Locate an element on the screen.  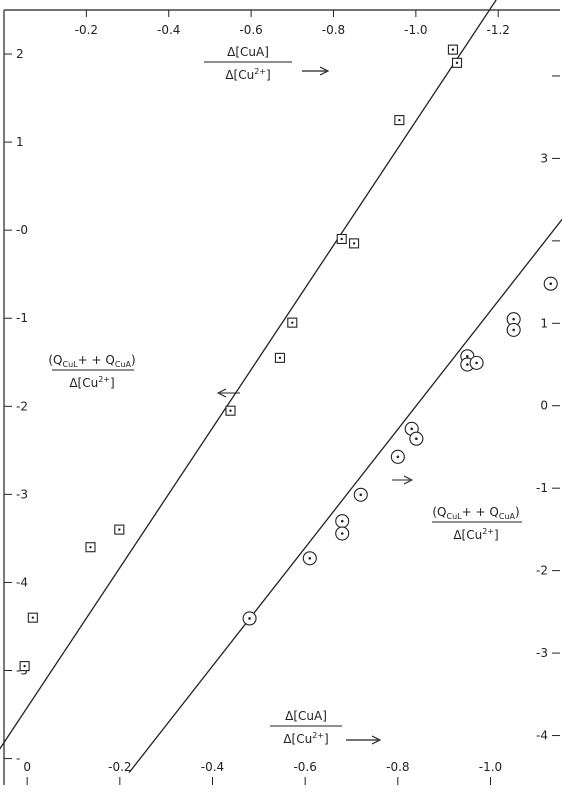
left-y-tick-label: -1 is located at coordinates (22, 318).